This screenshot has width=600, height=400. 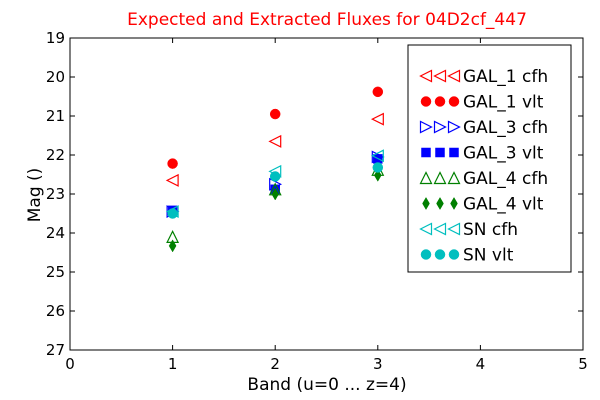 What do you see at coordinates (55, 272) in the screenshot?
I see `y-tick-label: 25` at bounding box center [55, 272].